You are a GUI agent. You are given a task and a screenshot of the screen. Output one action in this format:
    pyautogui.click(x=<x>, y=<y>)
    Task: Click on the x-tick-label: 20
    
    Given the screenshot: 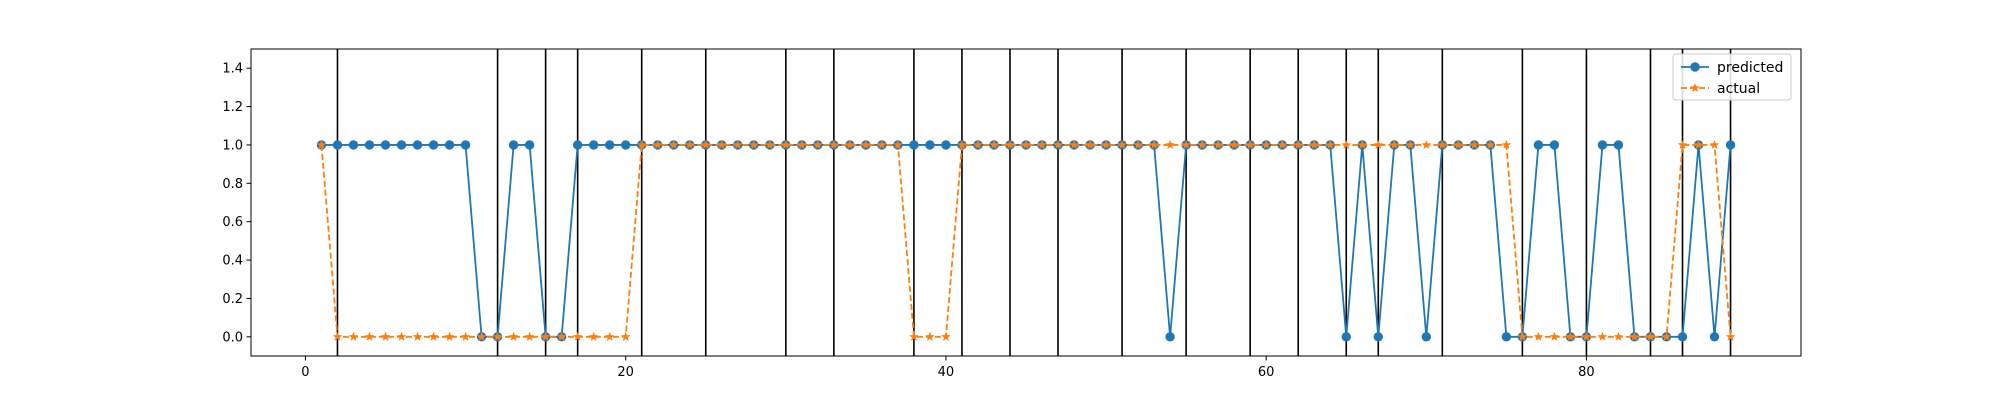 What is the action you would take?
    pyautogui.click(x=625, y=372)
    